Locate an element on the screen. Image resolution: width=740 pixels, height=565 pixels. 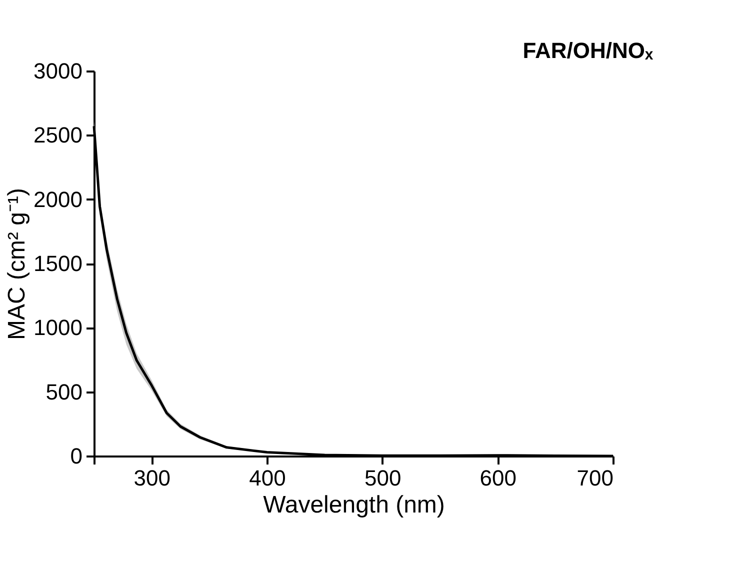
chart-title: FAR/OH/NOₓ is located at coordinates (588, 50).